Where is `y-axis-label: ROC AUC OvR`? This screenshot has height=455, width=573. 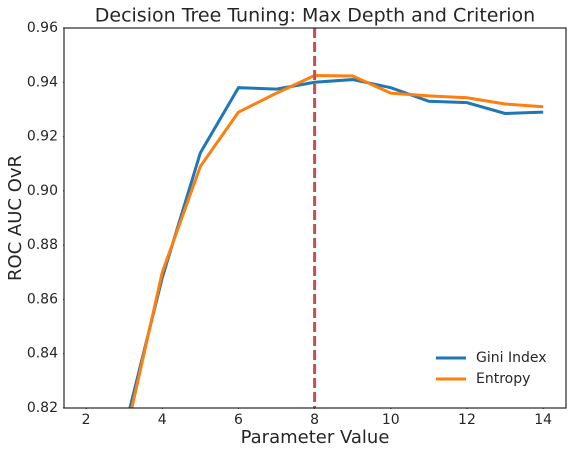 y-axis-label: ROC AUC OvR is located at coordinates (15, 218).